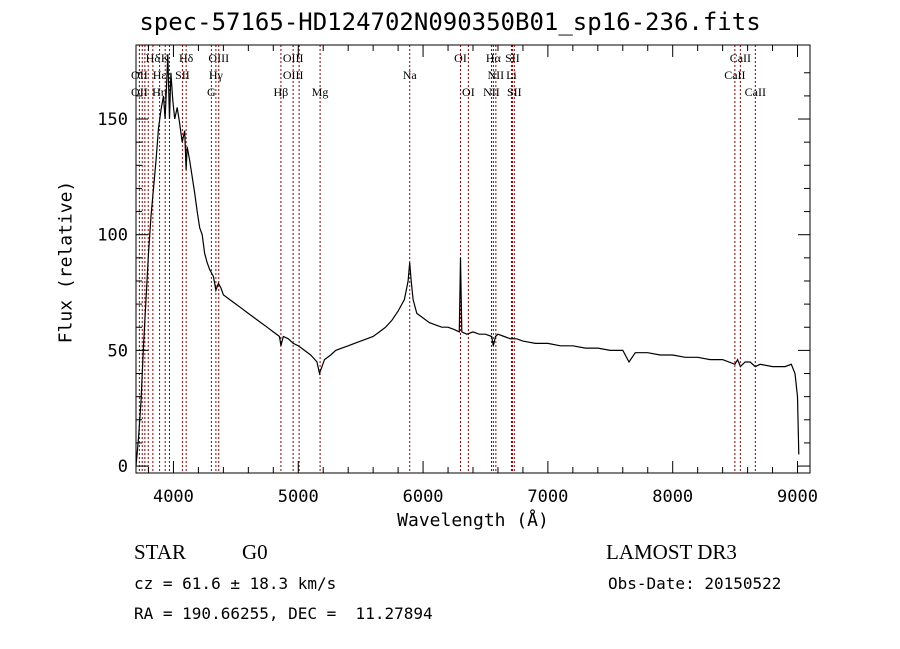 This screenshot has width=900, height=649. I want to click on spectral-line-label: G, so click(211, 92).